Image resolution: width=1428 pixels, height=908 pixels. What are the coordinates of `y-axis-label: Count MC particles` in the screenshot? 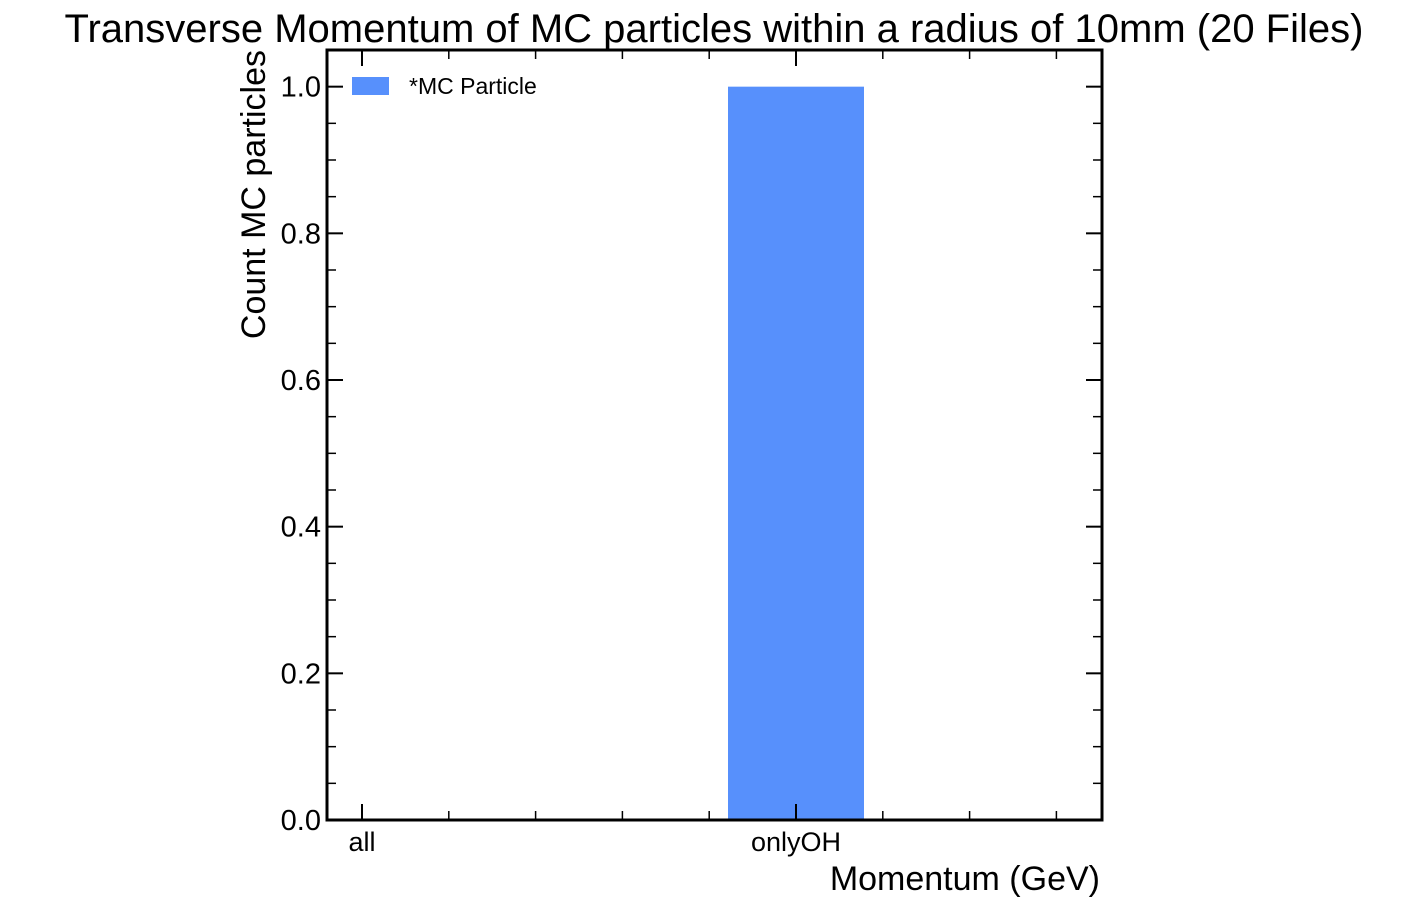 It's located at (254, 194).